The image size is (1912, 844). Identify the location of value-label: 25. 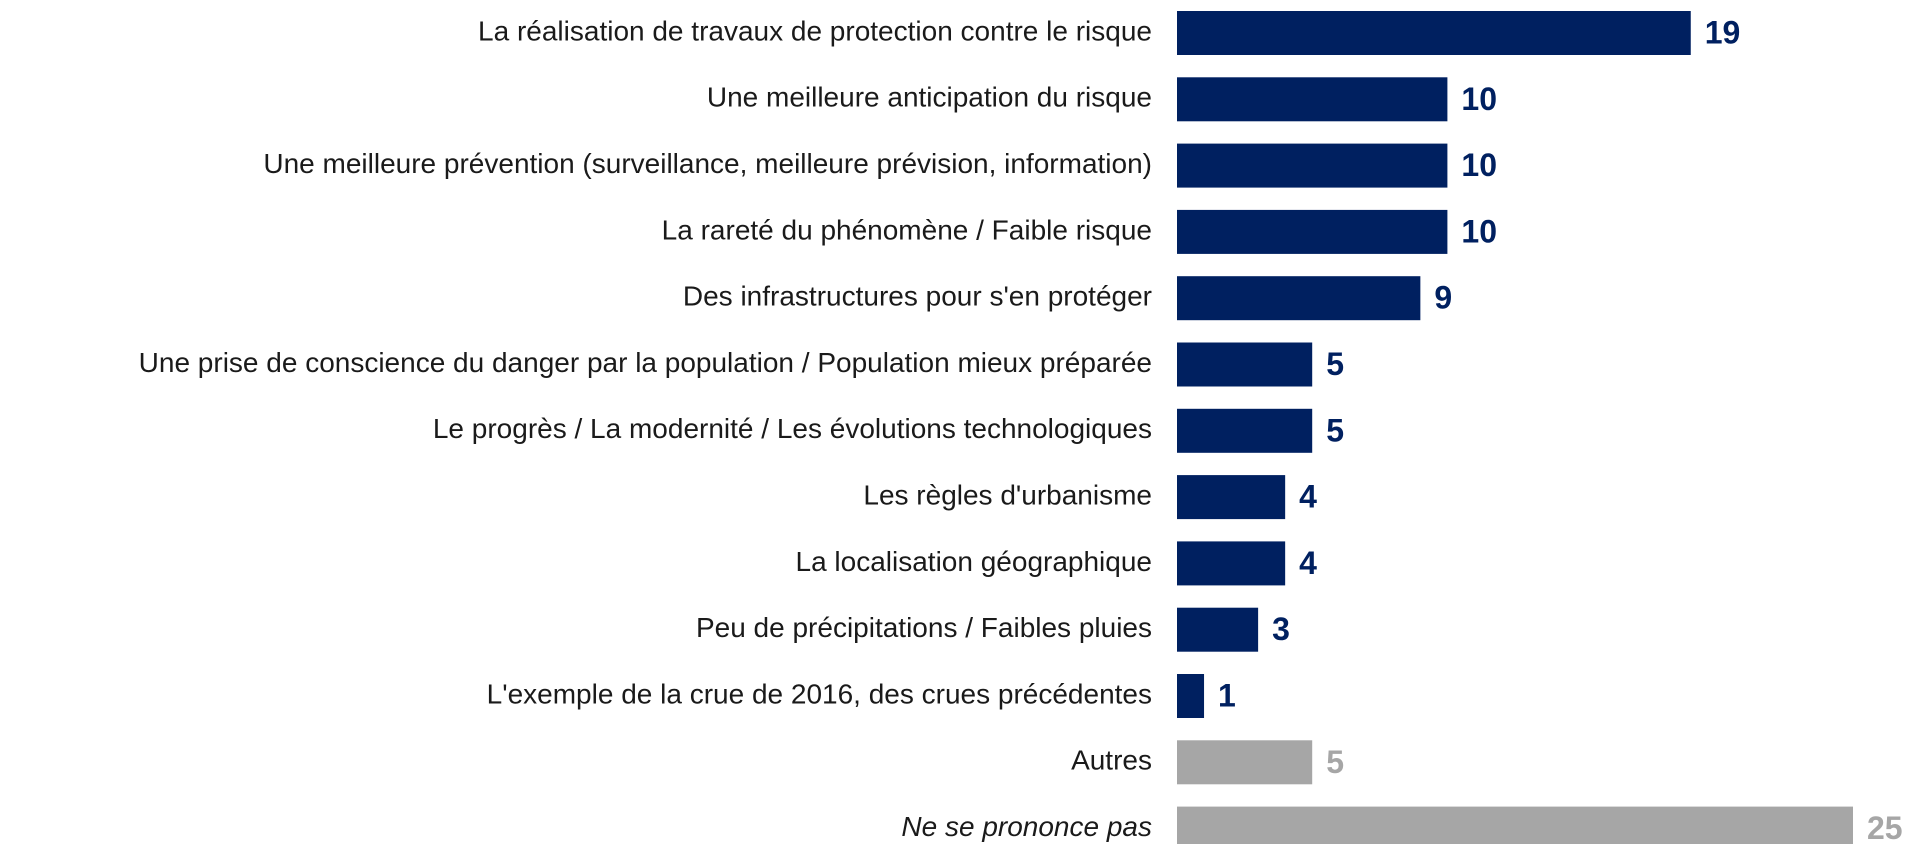
(1885, 827).